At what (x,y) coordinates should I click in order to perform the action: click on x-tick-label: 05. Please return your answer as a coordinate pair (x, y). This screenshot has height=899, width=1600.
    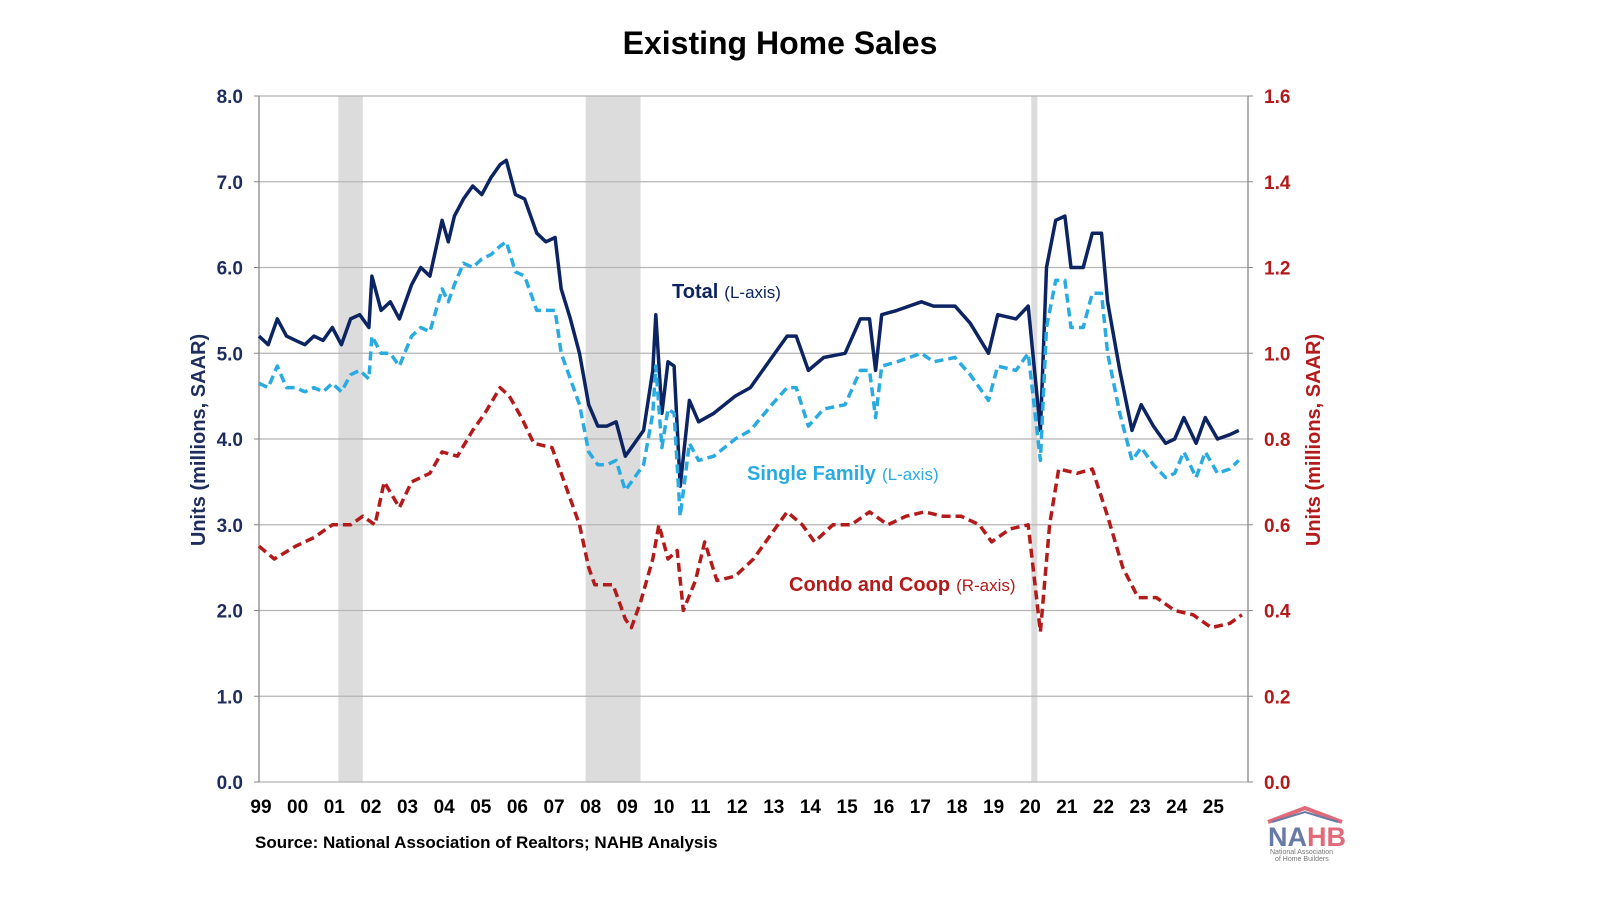
    Looking at the image, I should click on (481, 807).